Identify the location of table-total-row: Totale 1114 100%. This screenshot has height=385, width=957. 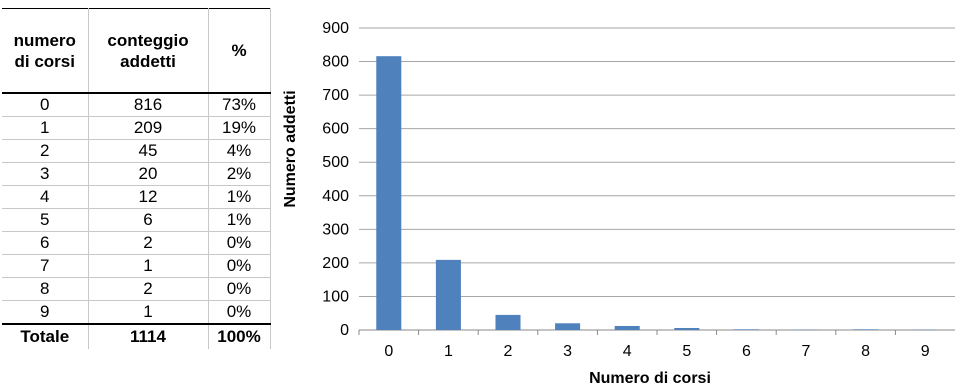
(136, 336).